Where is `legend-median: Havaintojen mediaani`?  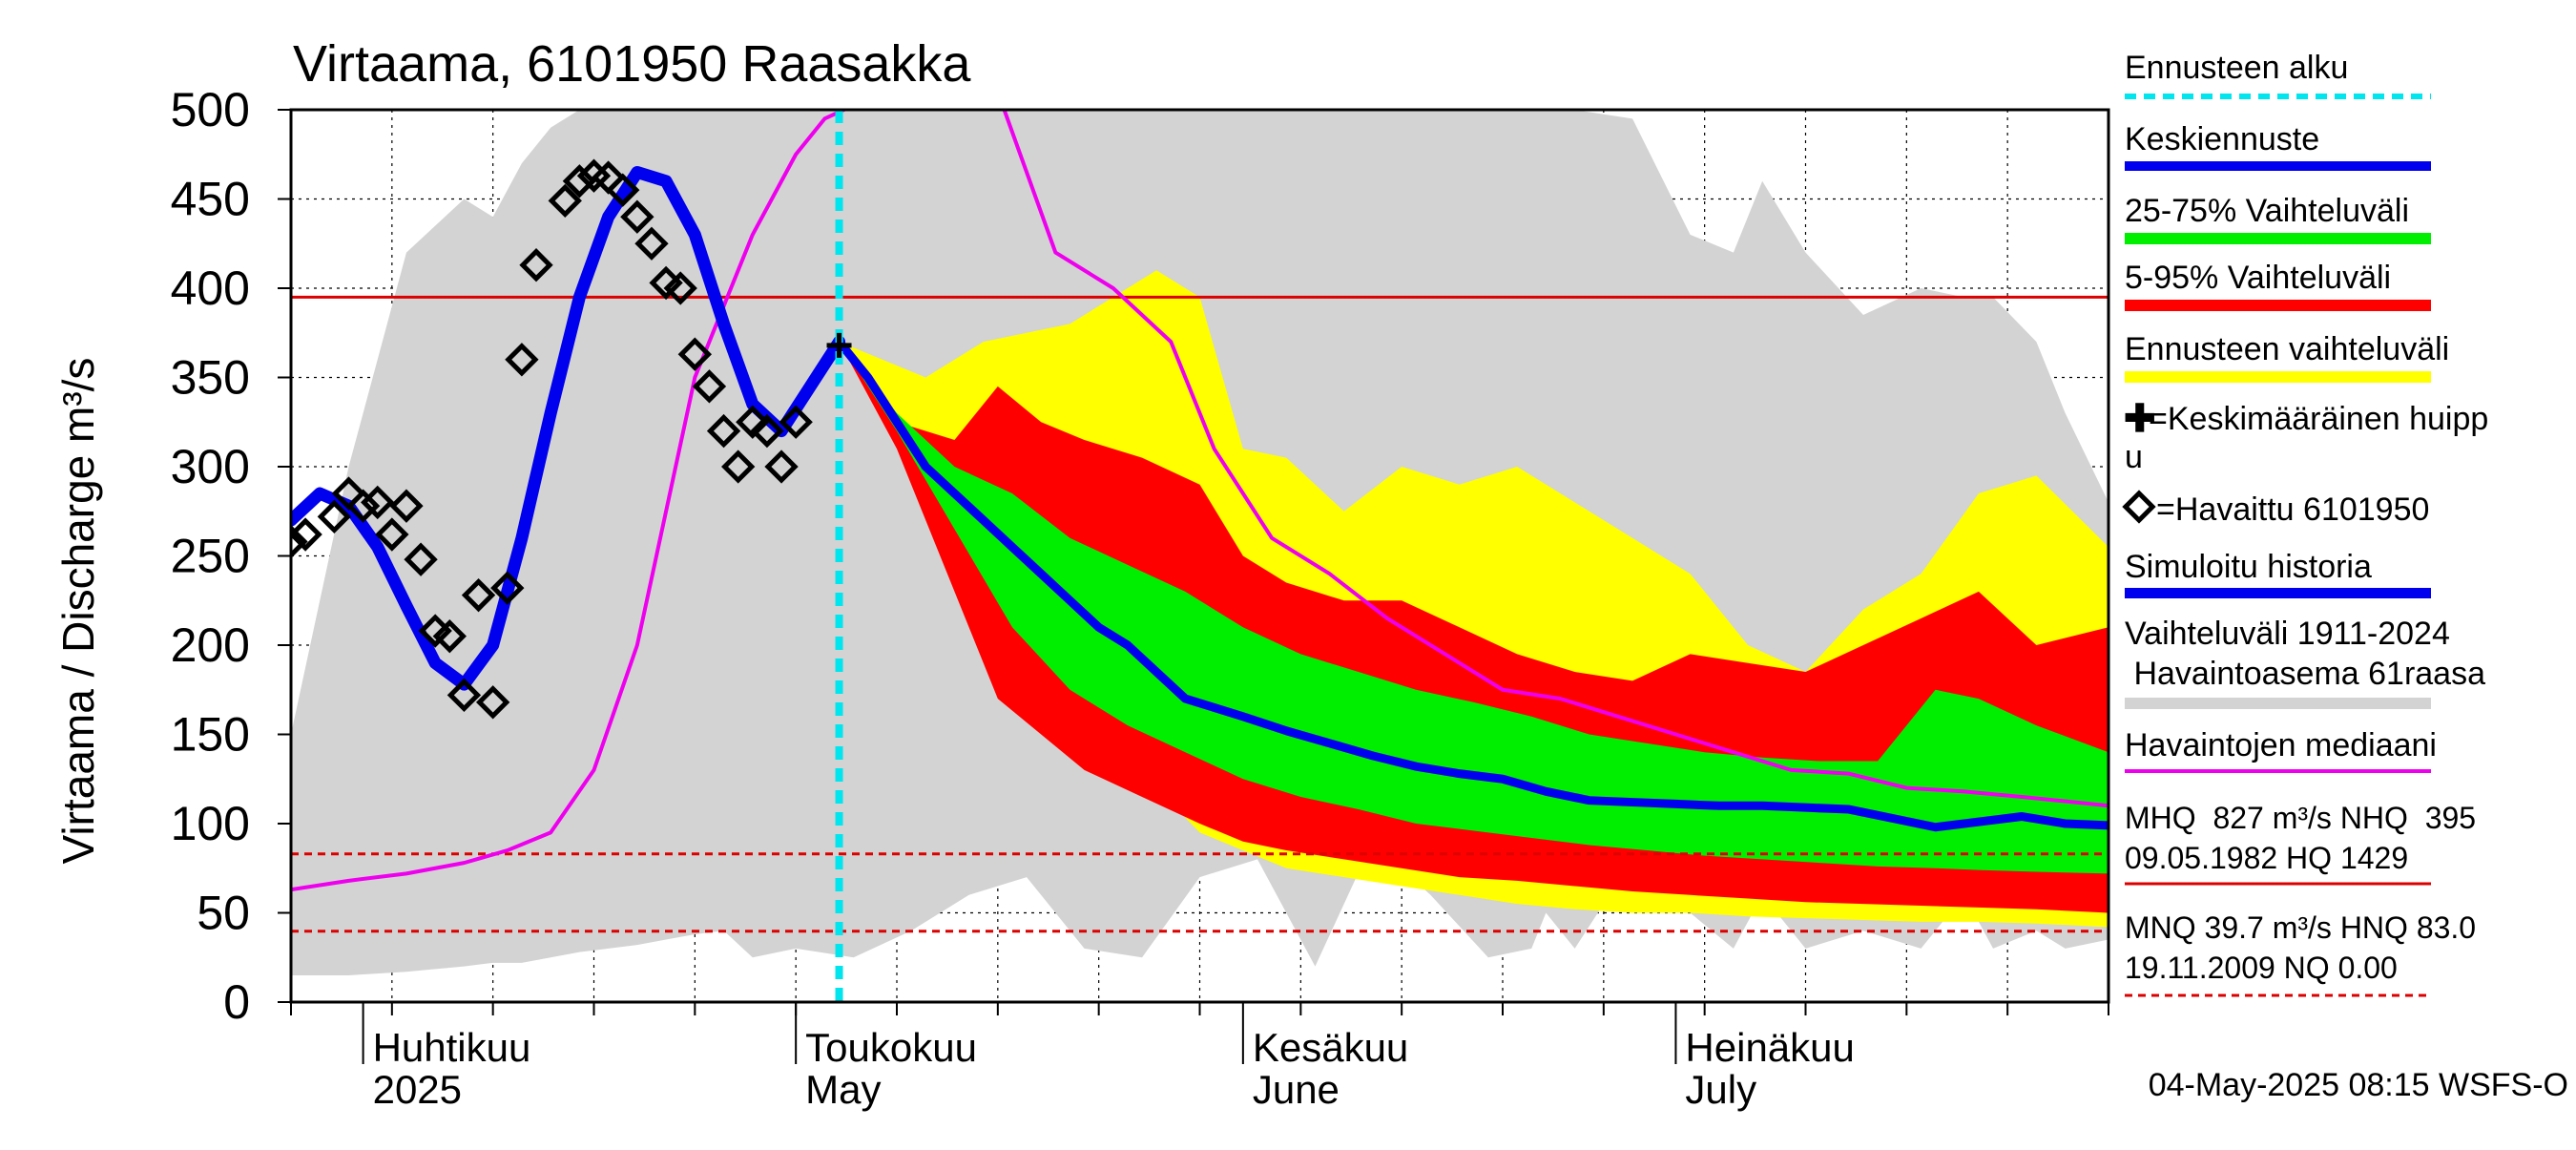
legend-median: Havaintojen mediaani is located at coordinates (2281, 745).